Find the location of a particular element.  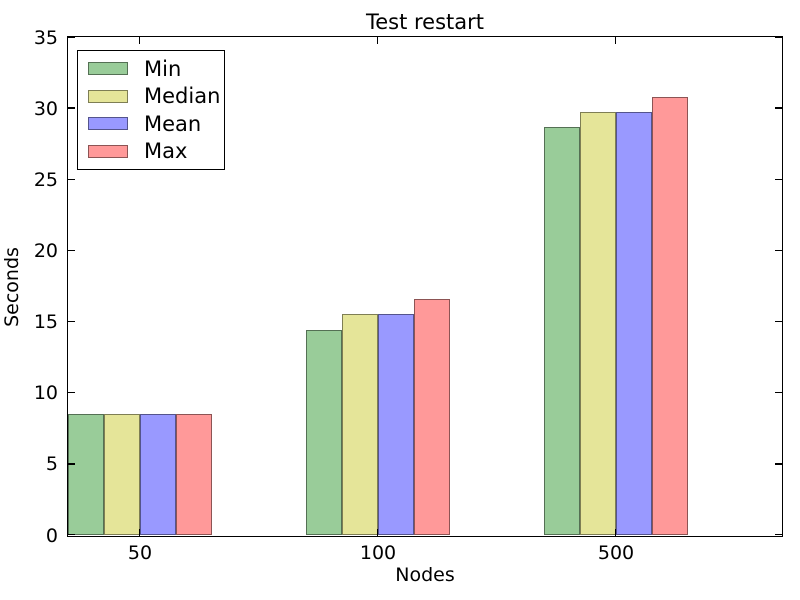

chart-title: Test restart is located at coordinates (425, 22).